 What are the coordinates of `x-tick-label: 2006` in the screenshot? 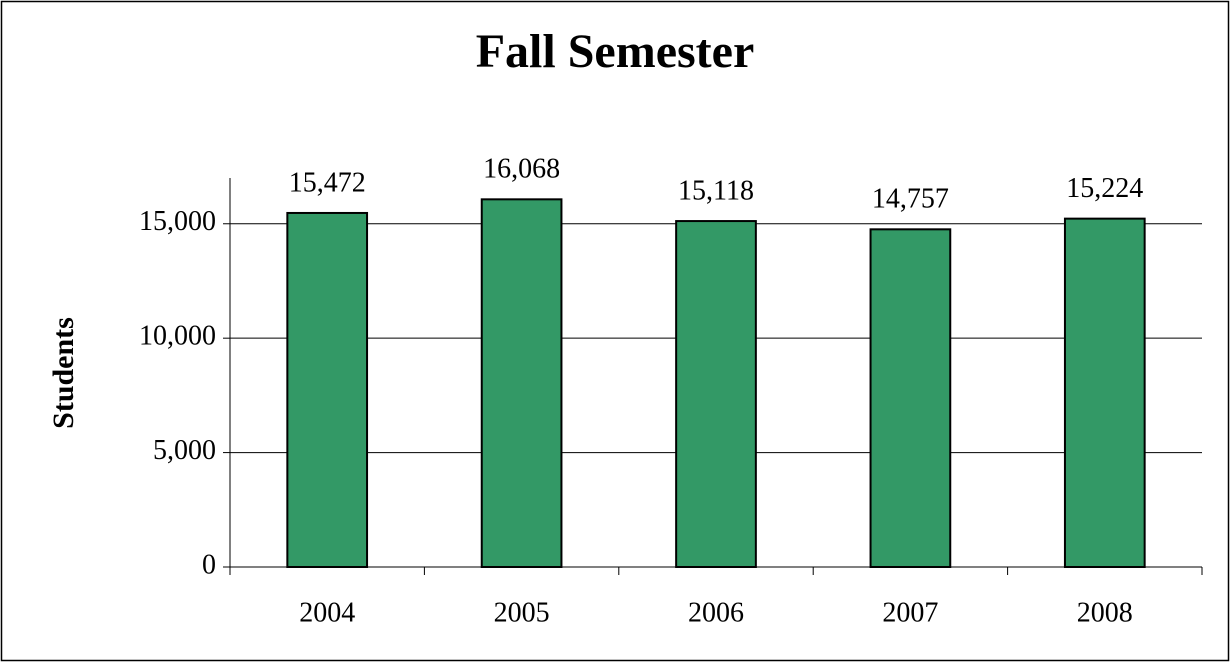 It's located at (716, 612).